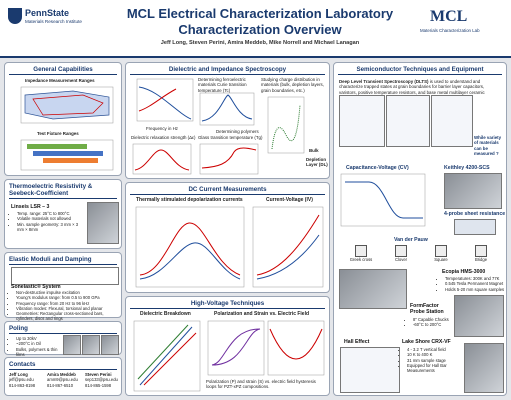 The height and width of the screenshot is (400, 511). I want to click on glass-plot, so click(229, 159).